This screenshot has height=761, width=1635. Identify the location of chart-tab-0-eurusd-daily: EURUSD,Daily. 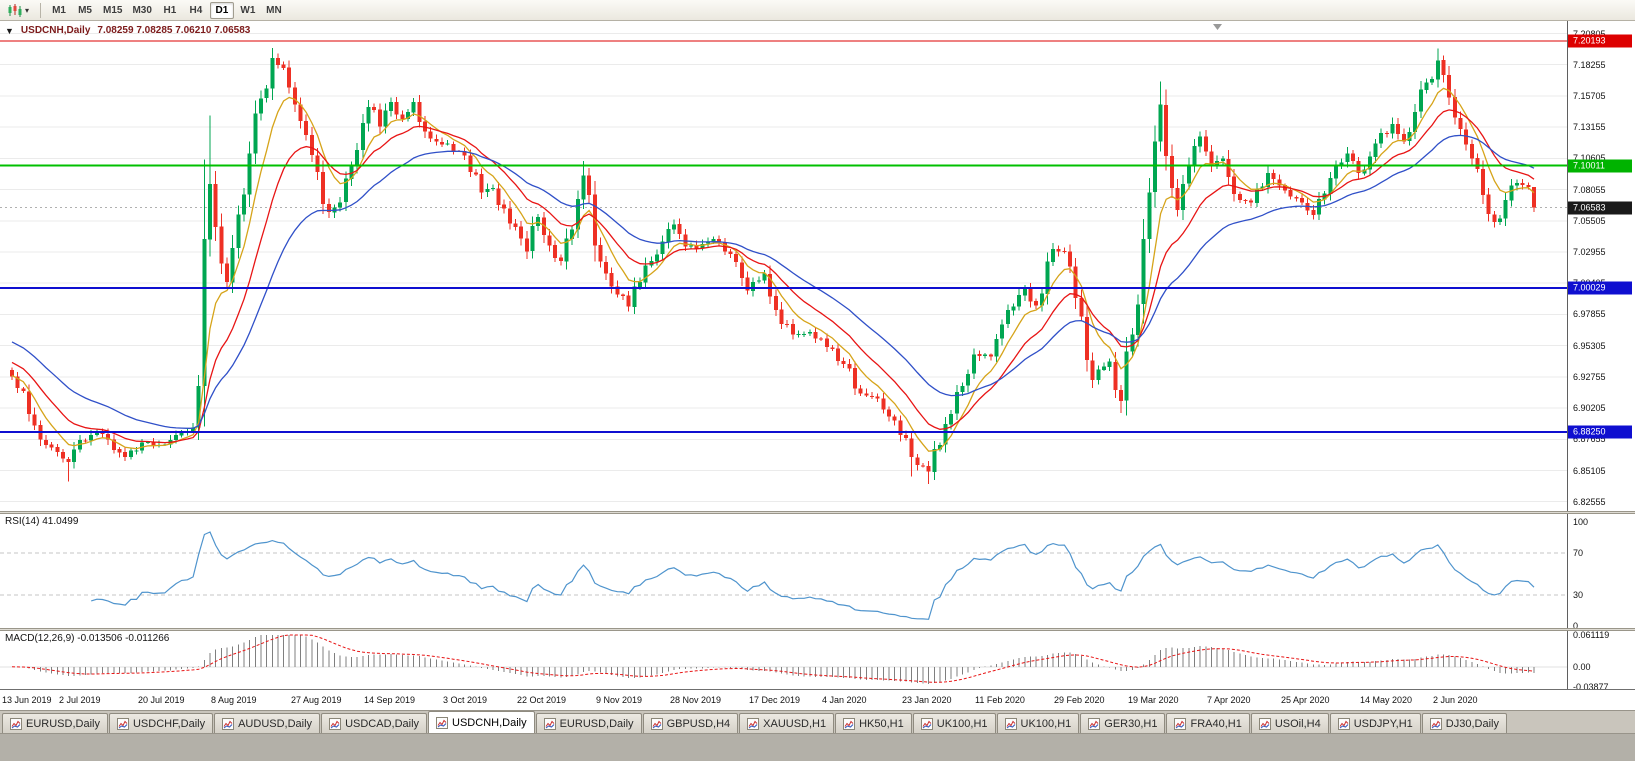
(55, 723).